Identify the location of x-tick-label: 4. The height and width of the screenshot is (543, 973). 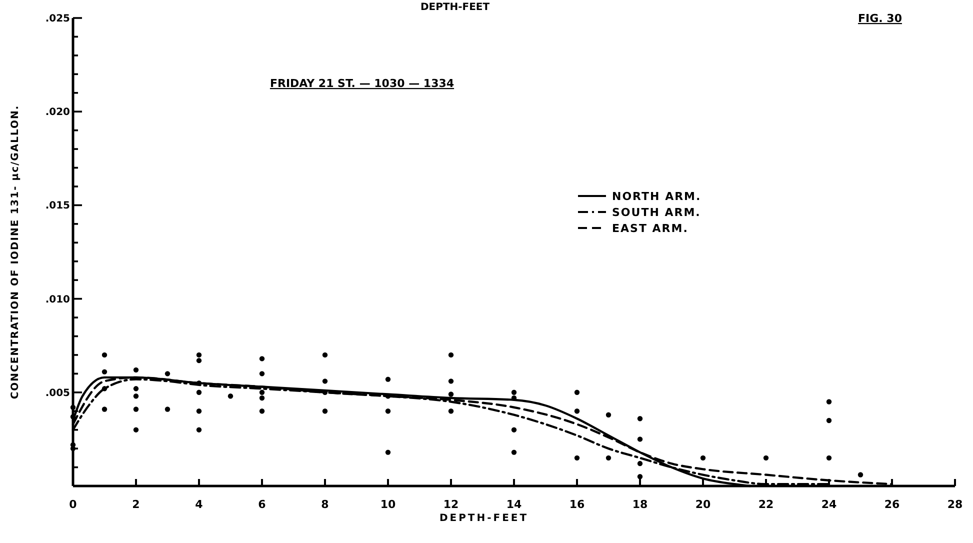
(199, 504).